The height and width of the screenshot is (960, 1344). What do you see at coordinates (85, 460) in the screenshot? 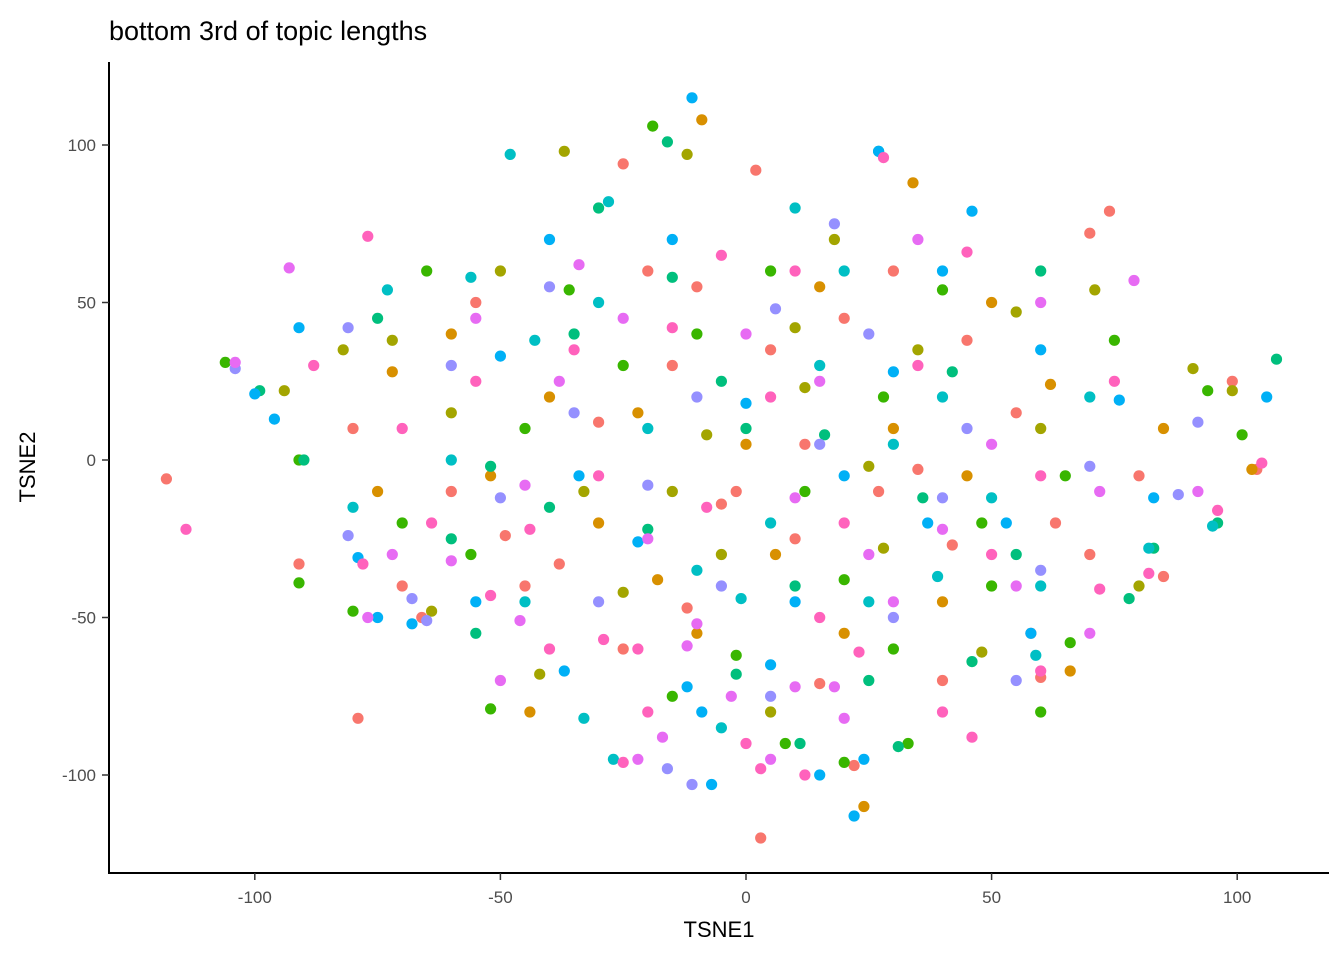
I see `y-axis-ticks: -100 -50 0 50 100` at bounding box center [85, 460].